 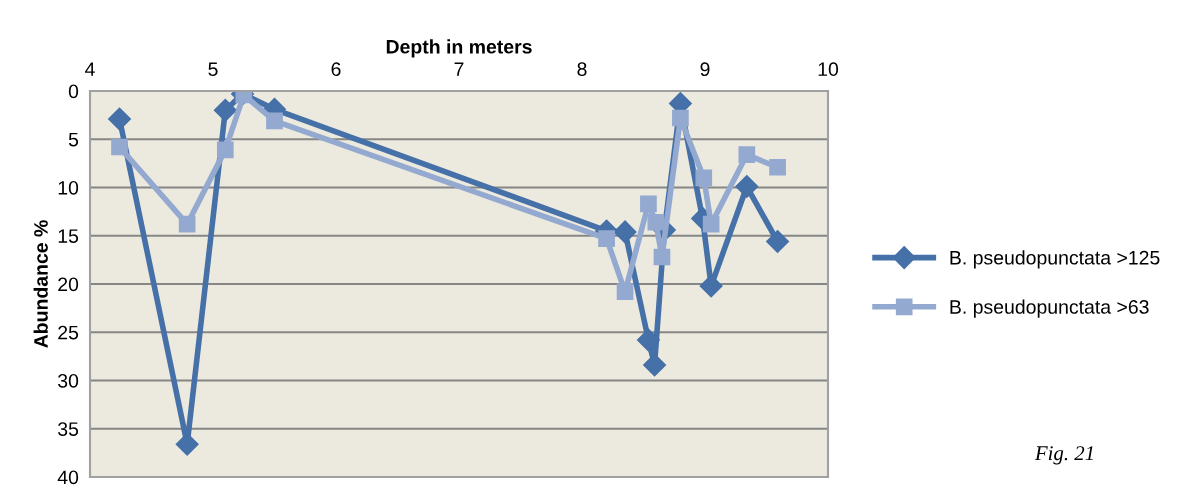 I want to click on x-tick-label: 8, so click(x=582, y=69).